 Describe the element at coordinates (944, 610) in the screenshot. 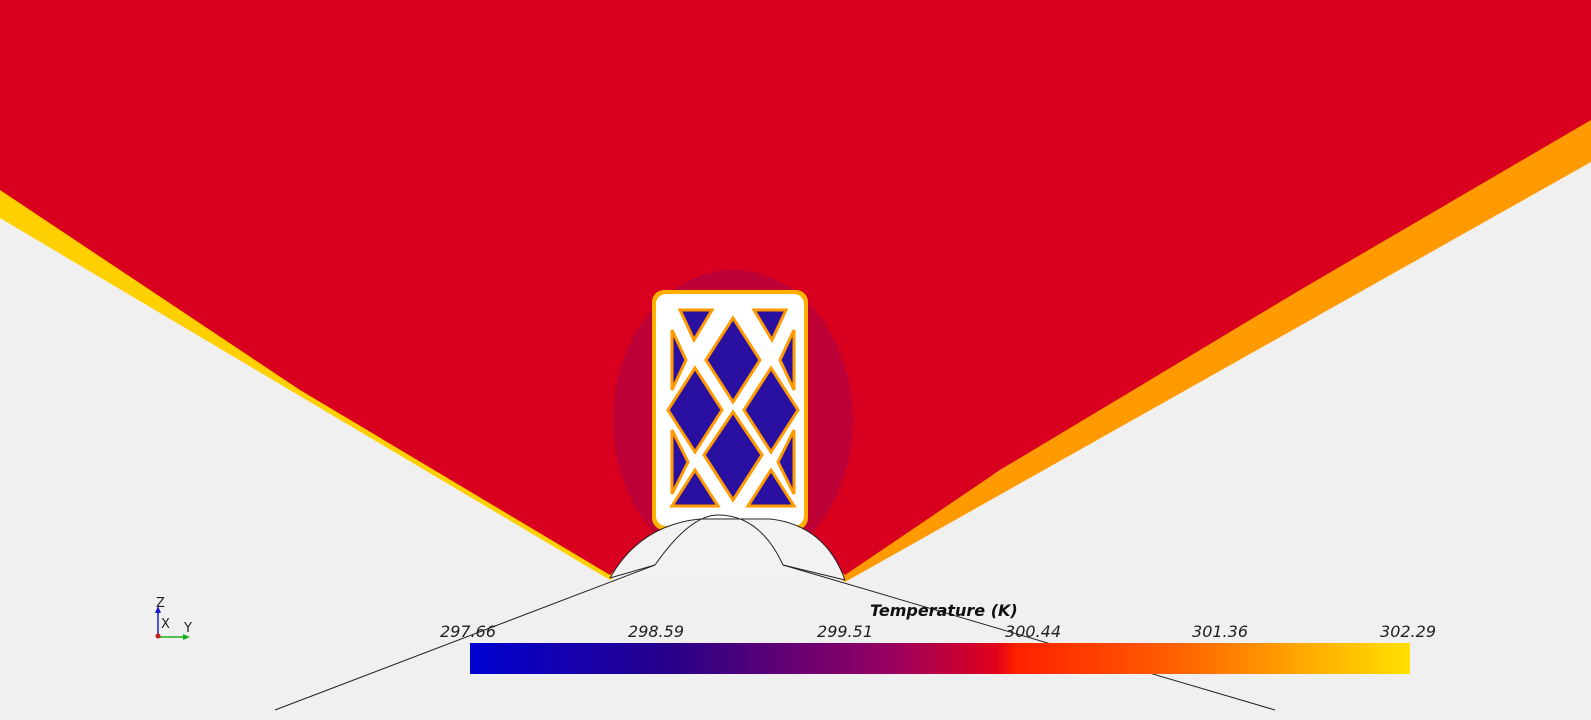

I see `legend-title: Temperature (K)` at that location.